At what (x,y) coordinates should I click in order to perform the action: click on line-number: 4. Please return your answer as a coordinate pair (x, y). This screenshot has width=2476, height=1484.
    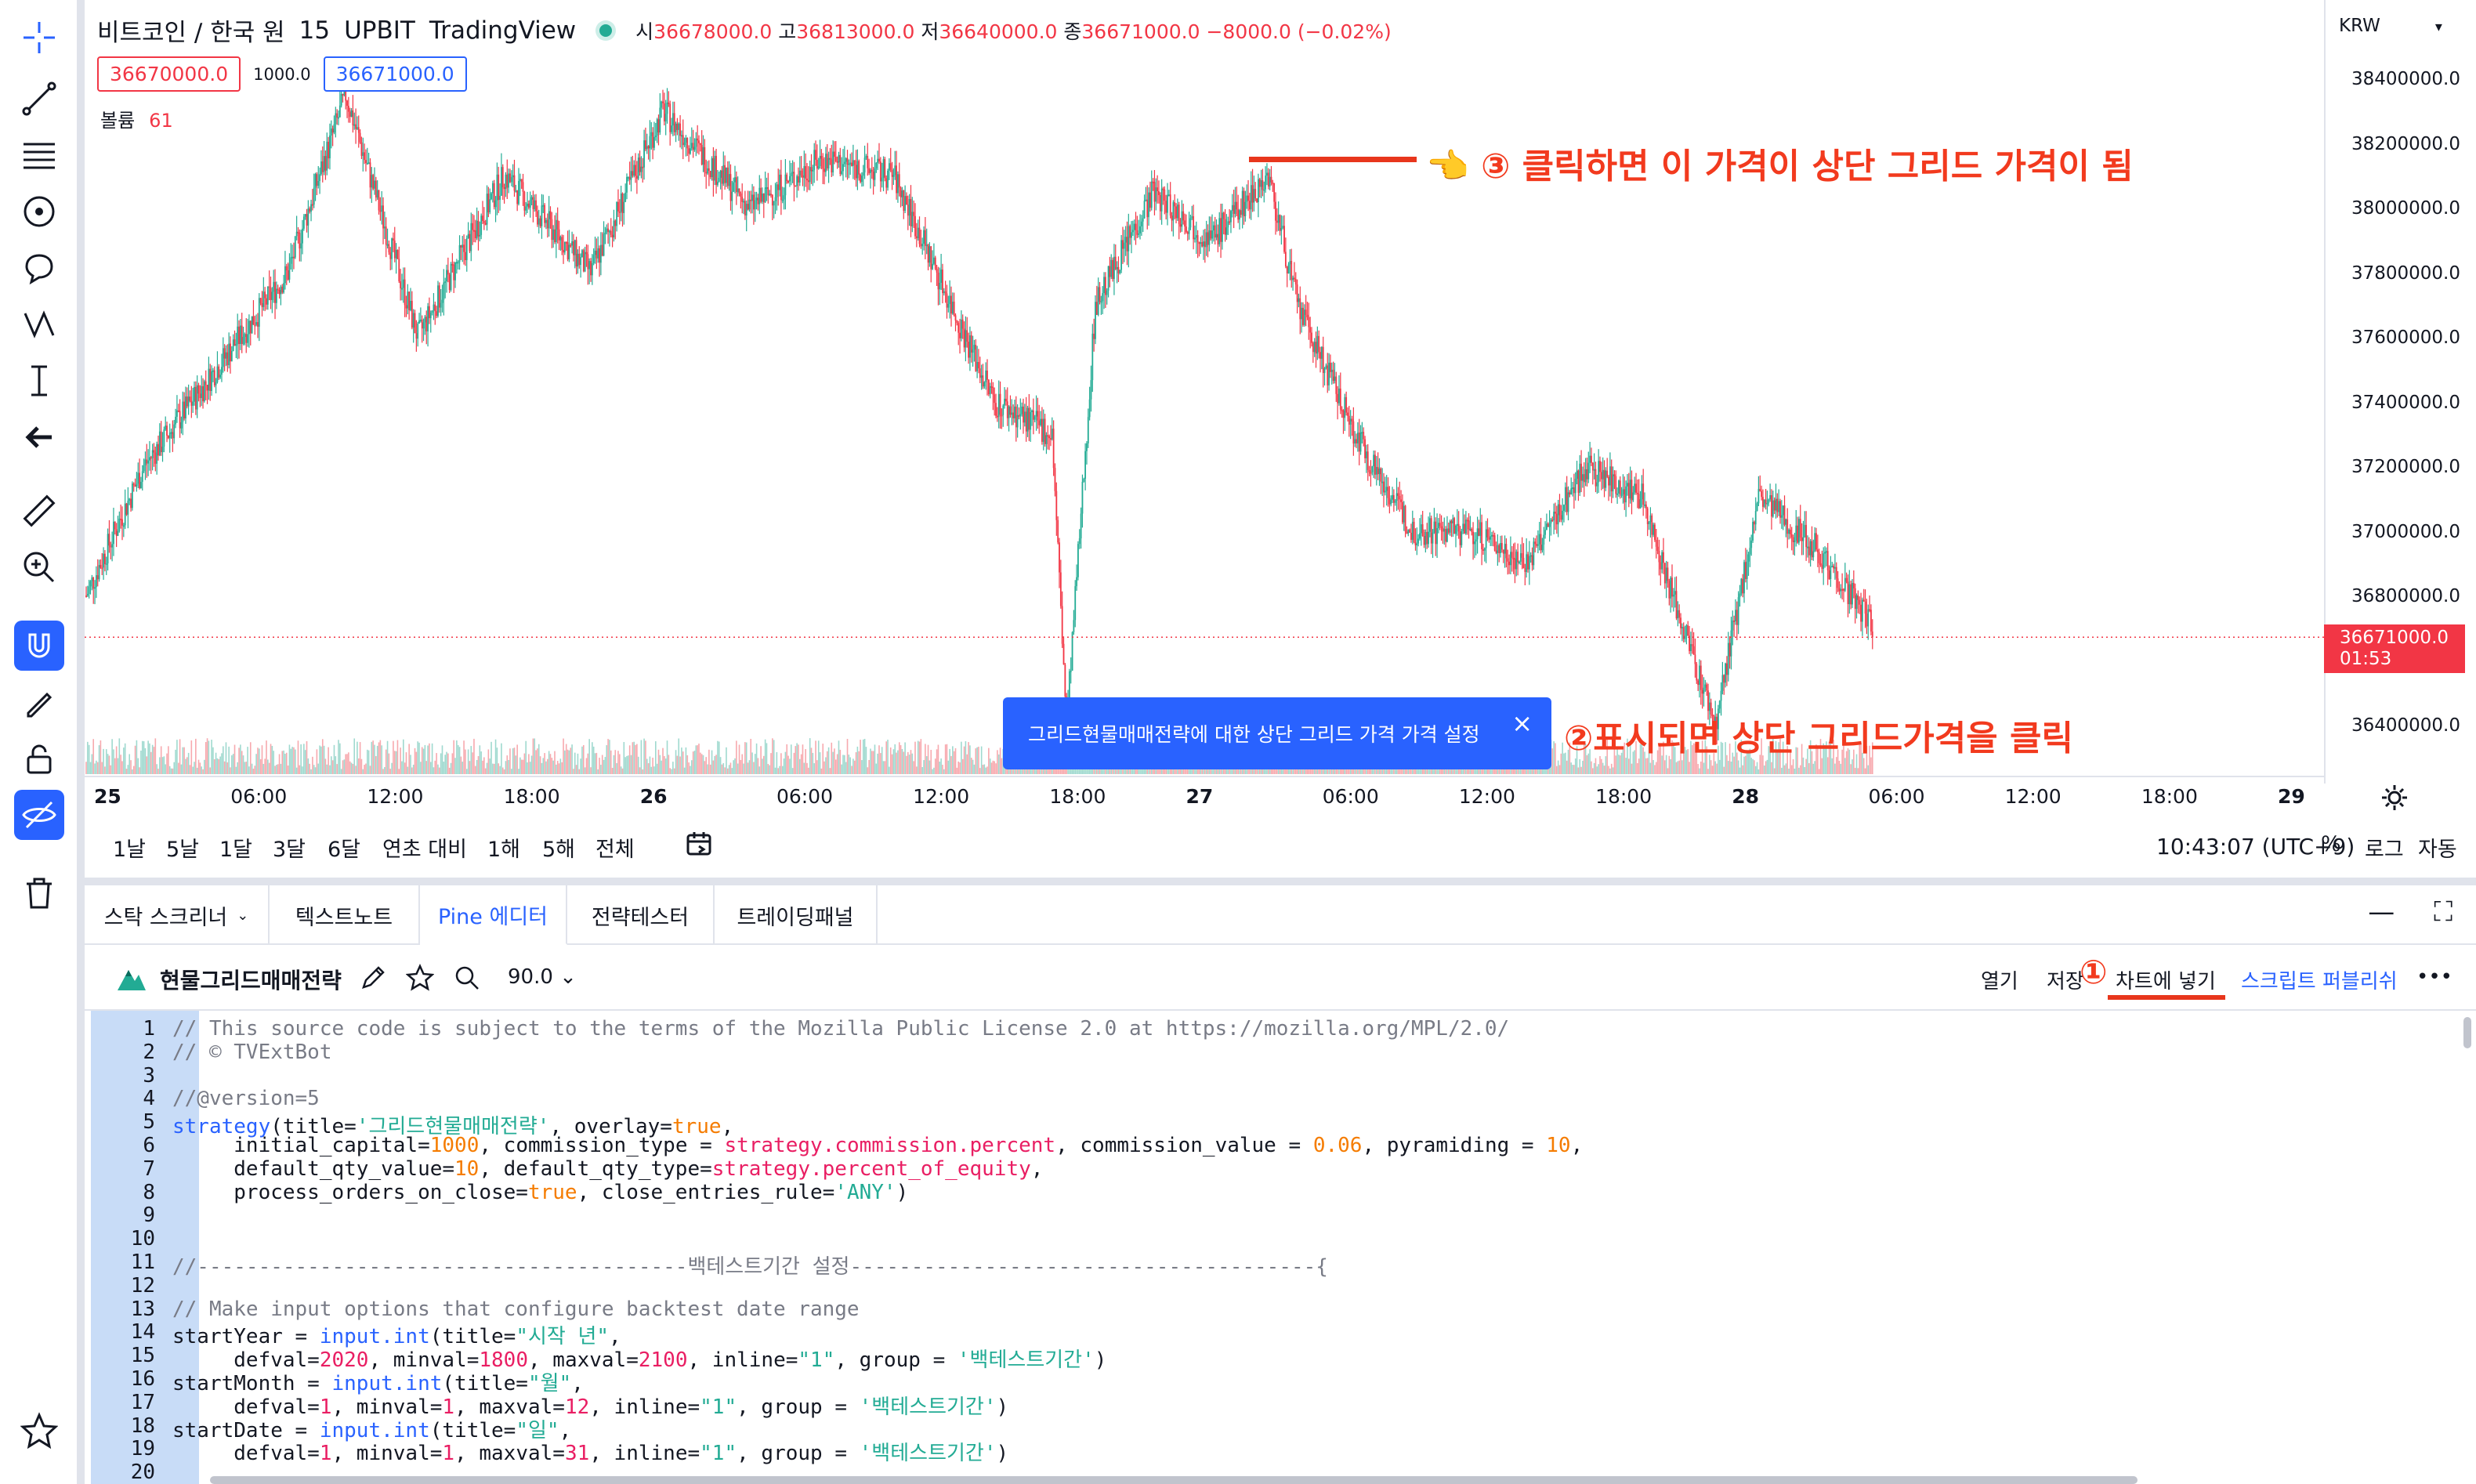
    Looking at the image, I should click on (149, 1099).